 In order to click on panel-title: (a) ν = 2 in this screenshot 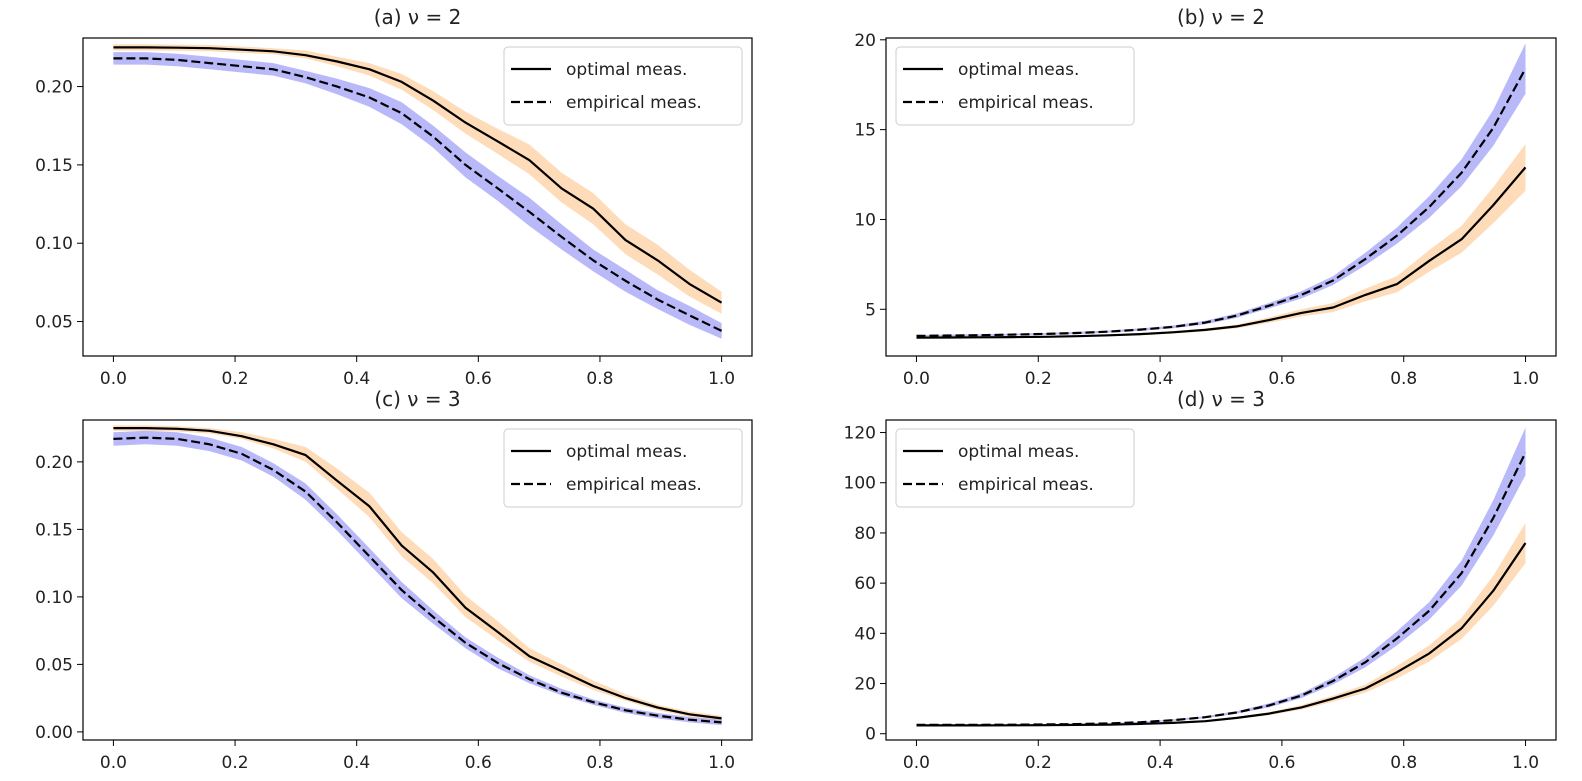, I will do `click(418, 17)`.